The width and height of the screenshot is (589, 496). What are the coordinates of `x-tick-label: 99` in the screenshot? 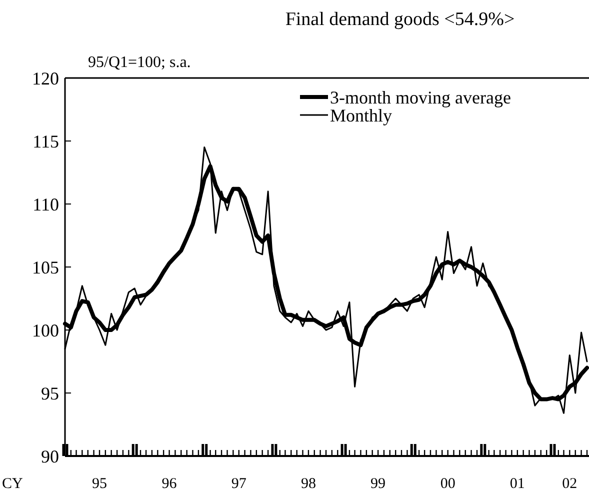 It's located at (378, 484).